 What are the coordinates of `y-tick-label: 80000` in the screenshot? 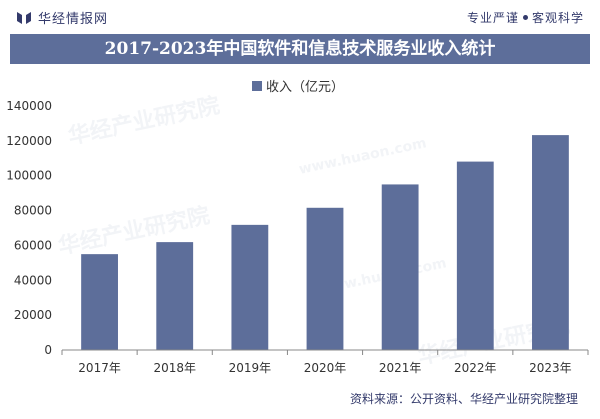 It's located at (33, 211).